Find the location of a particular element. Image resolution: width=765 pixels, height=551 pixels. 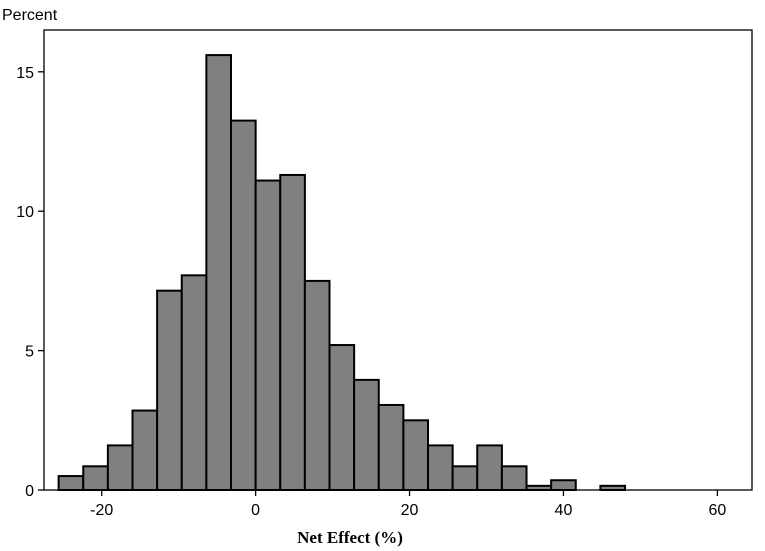

y-tick-label: 10 is located at coordinates (25, 212).